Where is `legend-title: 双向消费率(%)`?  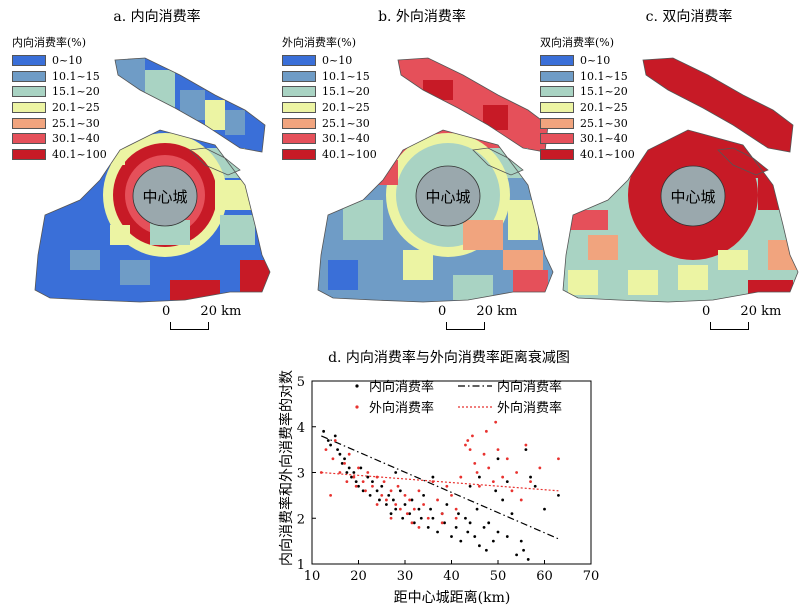
legend-title: 双向消费率(%) is located at coordinates (577, 42).